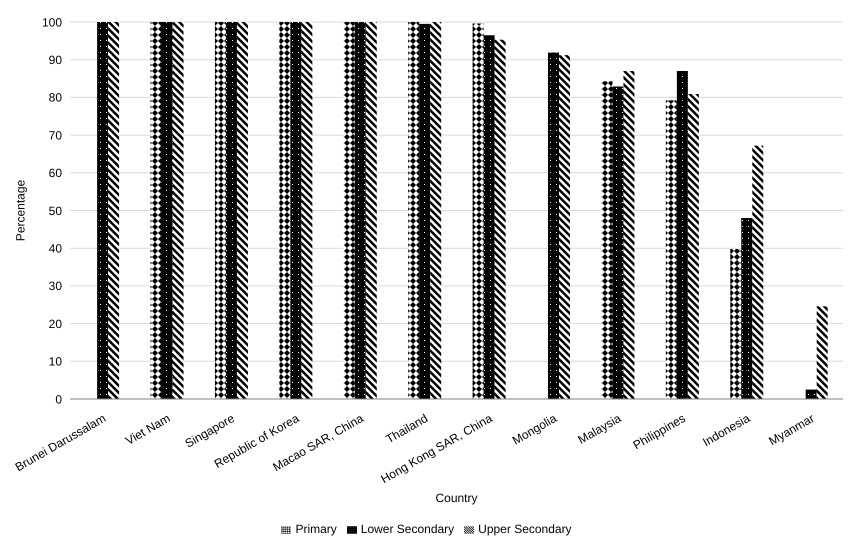 The image size is (859, 544). Describe the element at coordinates (316, 529) in the screenshot. I see `legend-label: Primary` at that location.